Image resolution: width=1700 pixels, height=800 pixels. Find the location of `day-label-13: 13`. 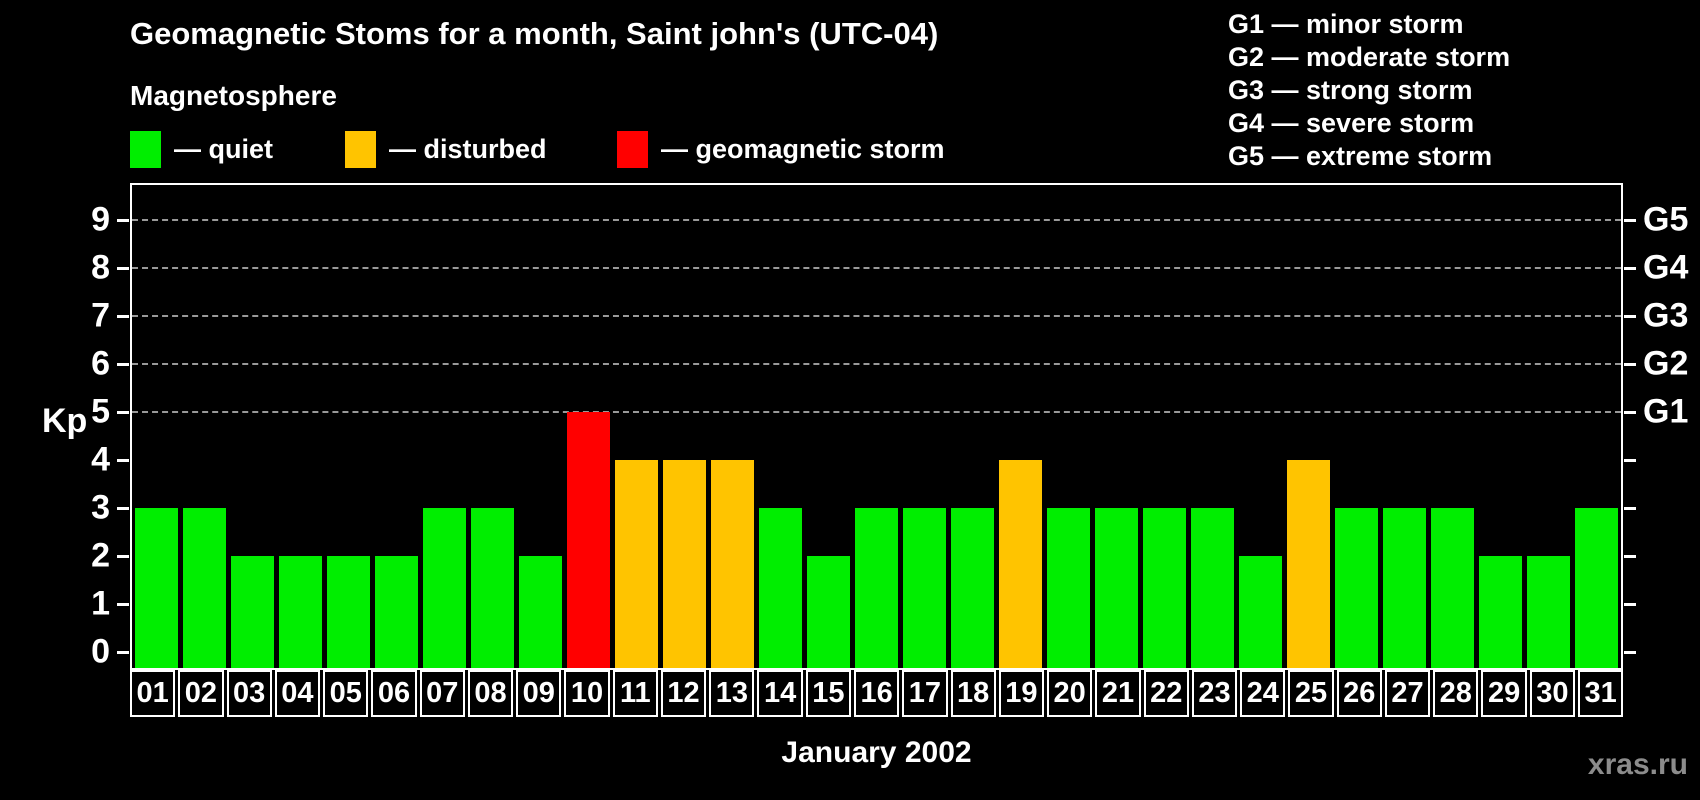

day-label-13: 13 is located at coordinates (732, 693).